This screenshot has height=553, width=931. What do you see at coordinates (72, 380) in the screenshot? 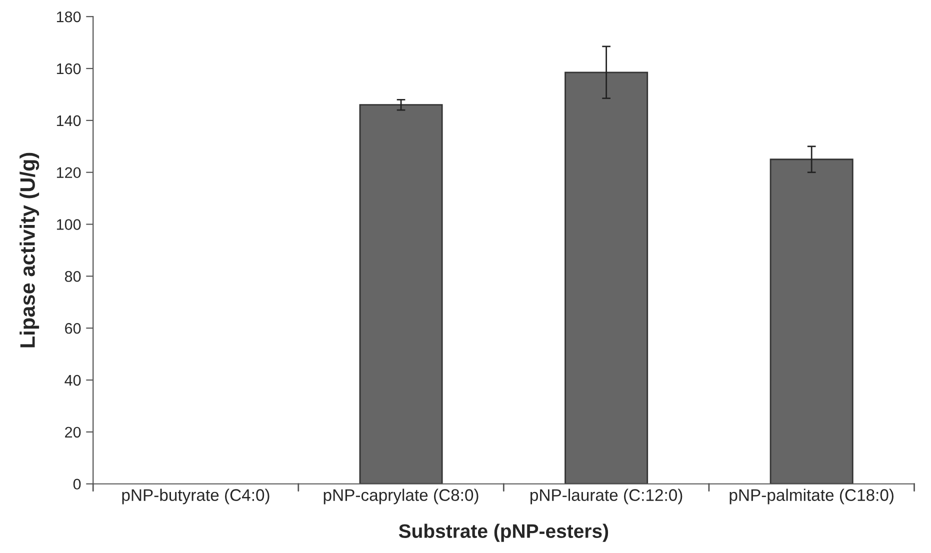
I see `y-tick-label: 40` at bounding box center [72, 380].